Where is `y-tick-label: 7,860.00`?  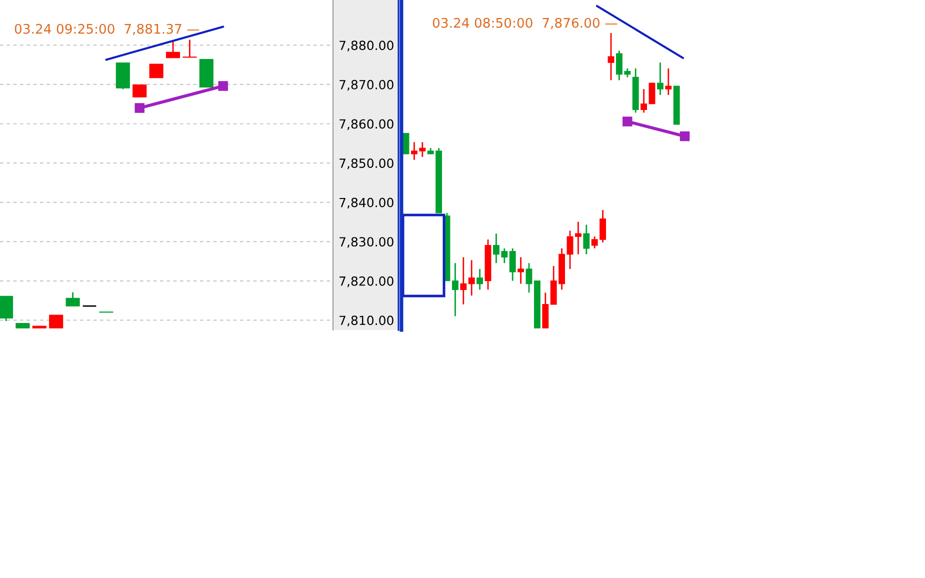 y-tick-label: 7,860.00 is located at coordinates (367, 124).